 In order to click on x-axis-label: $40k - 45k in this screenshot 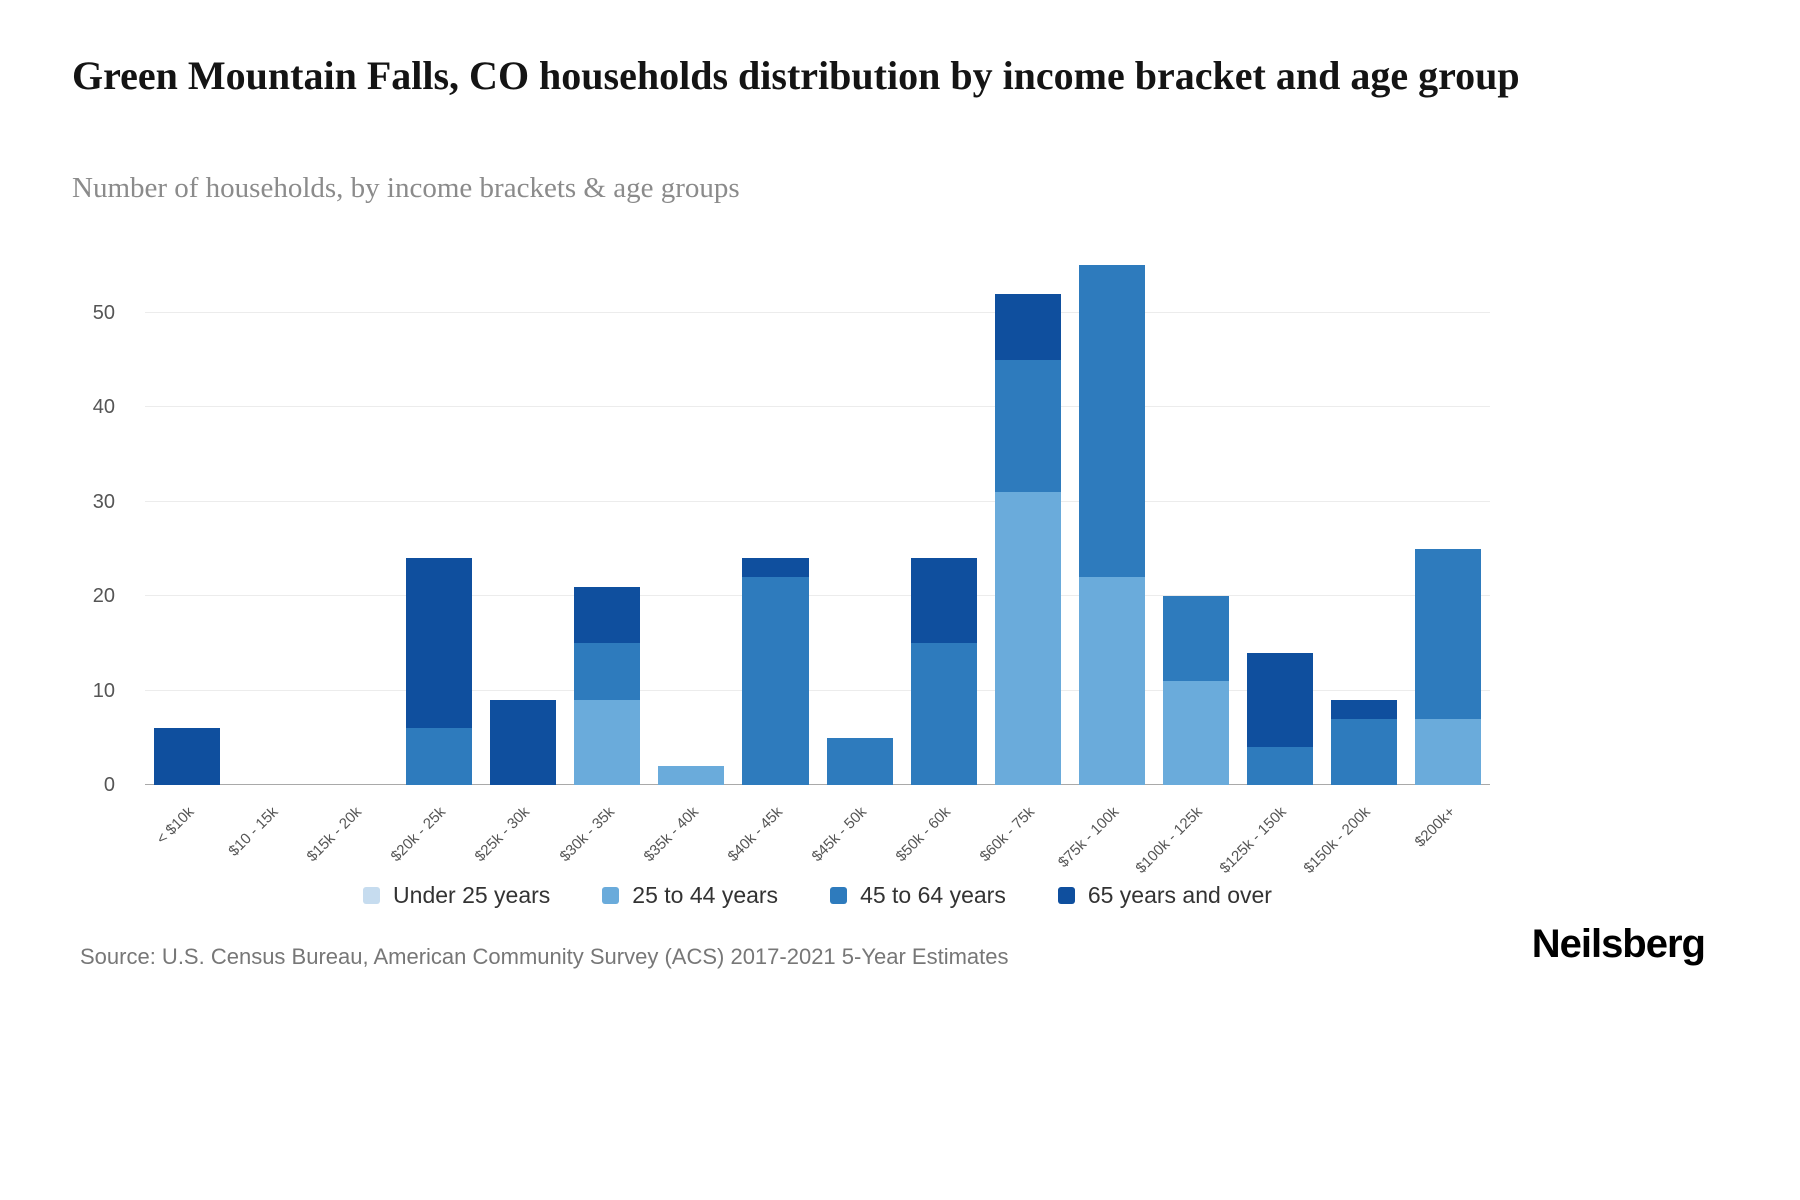, I will do `click(755, 834)`.